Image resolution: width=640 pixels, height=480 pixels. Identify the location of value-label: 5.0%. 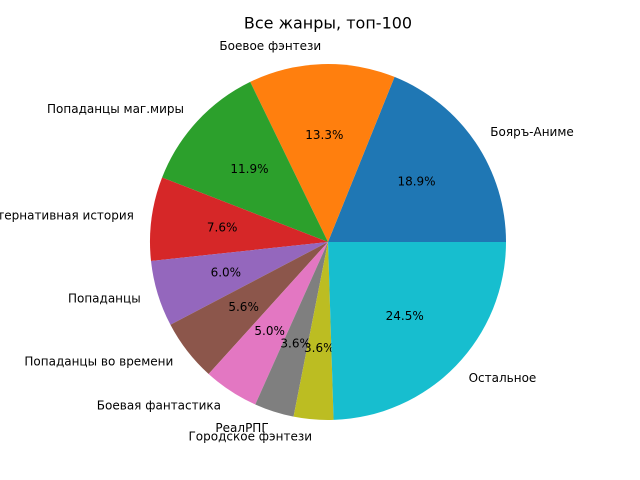
(269, 331).